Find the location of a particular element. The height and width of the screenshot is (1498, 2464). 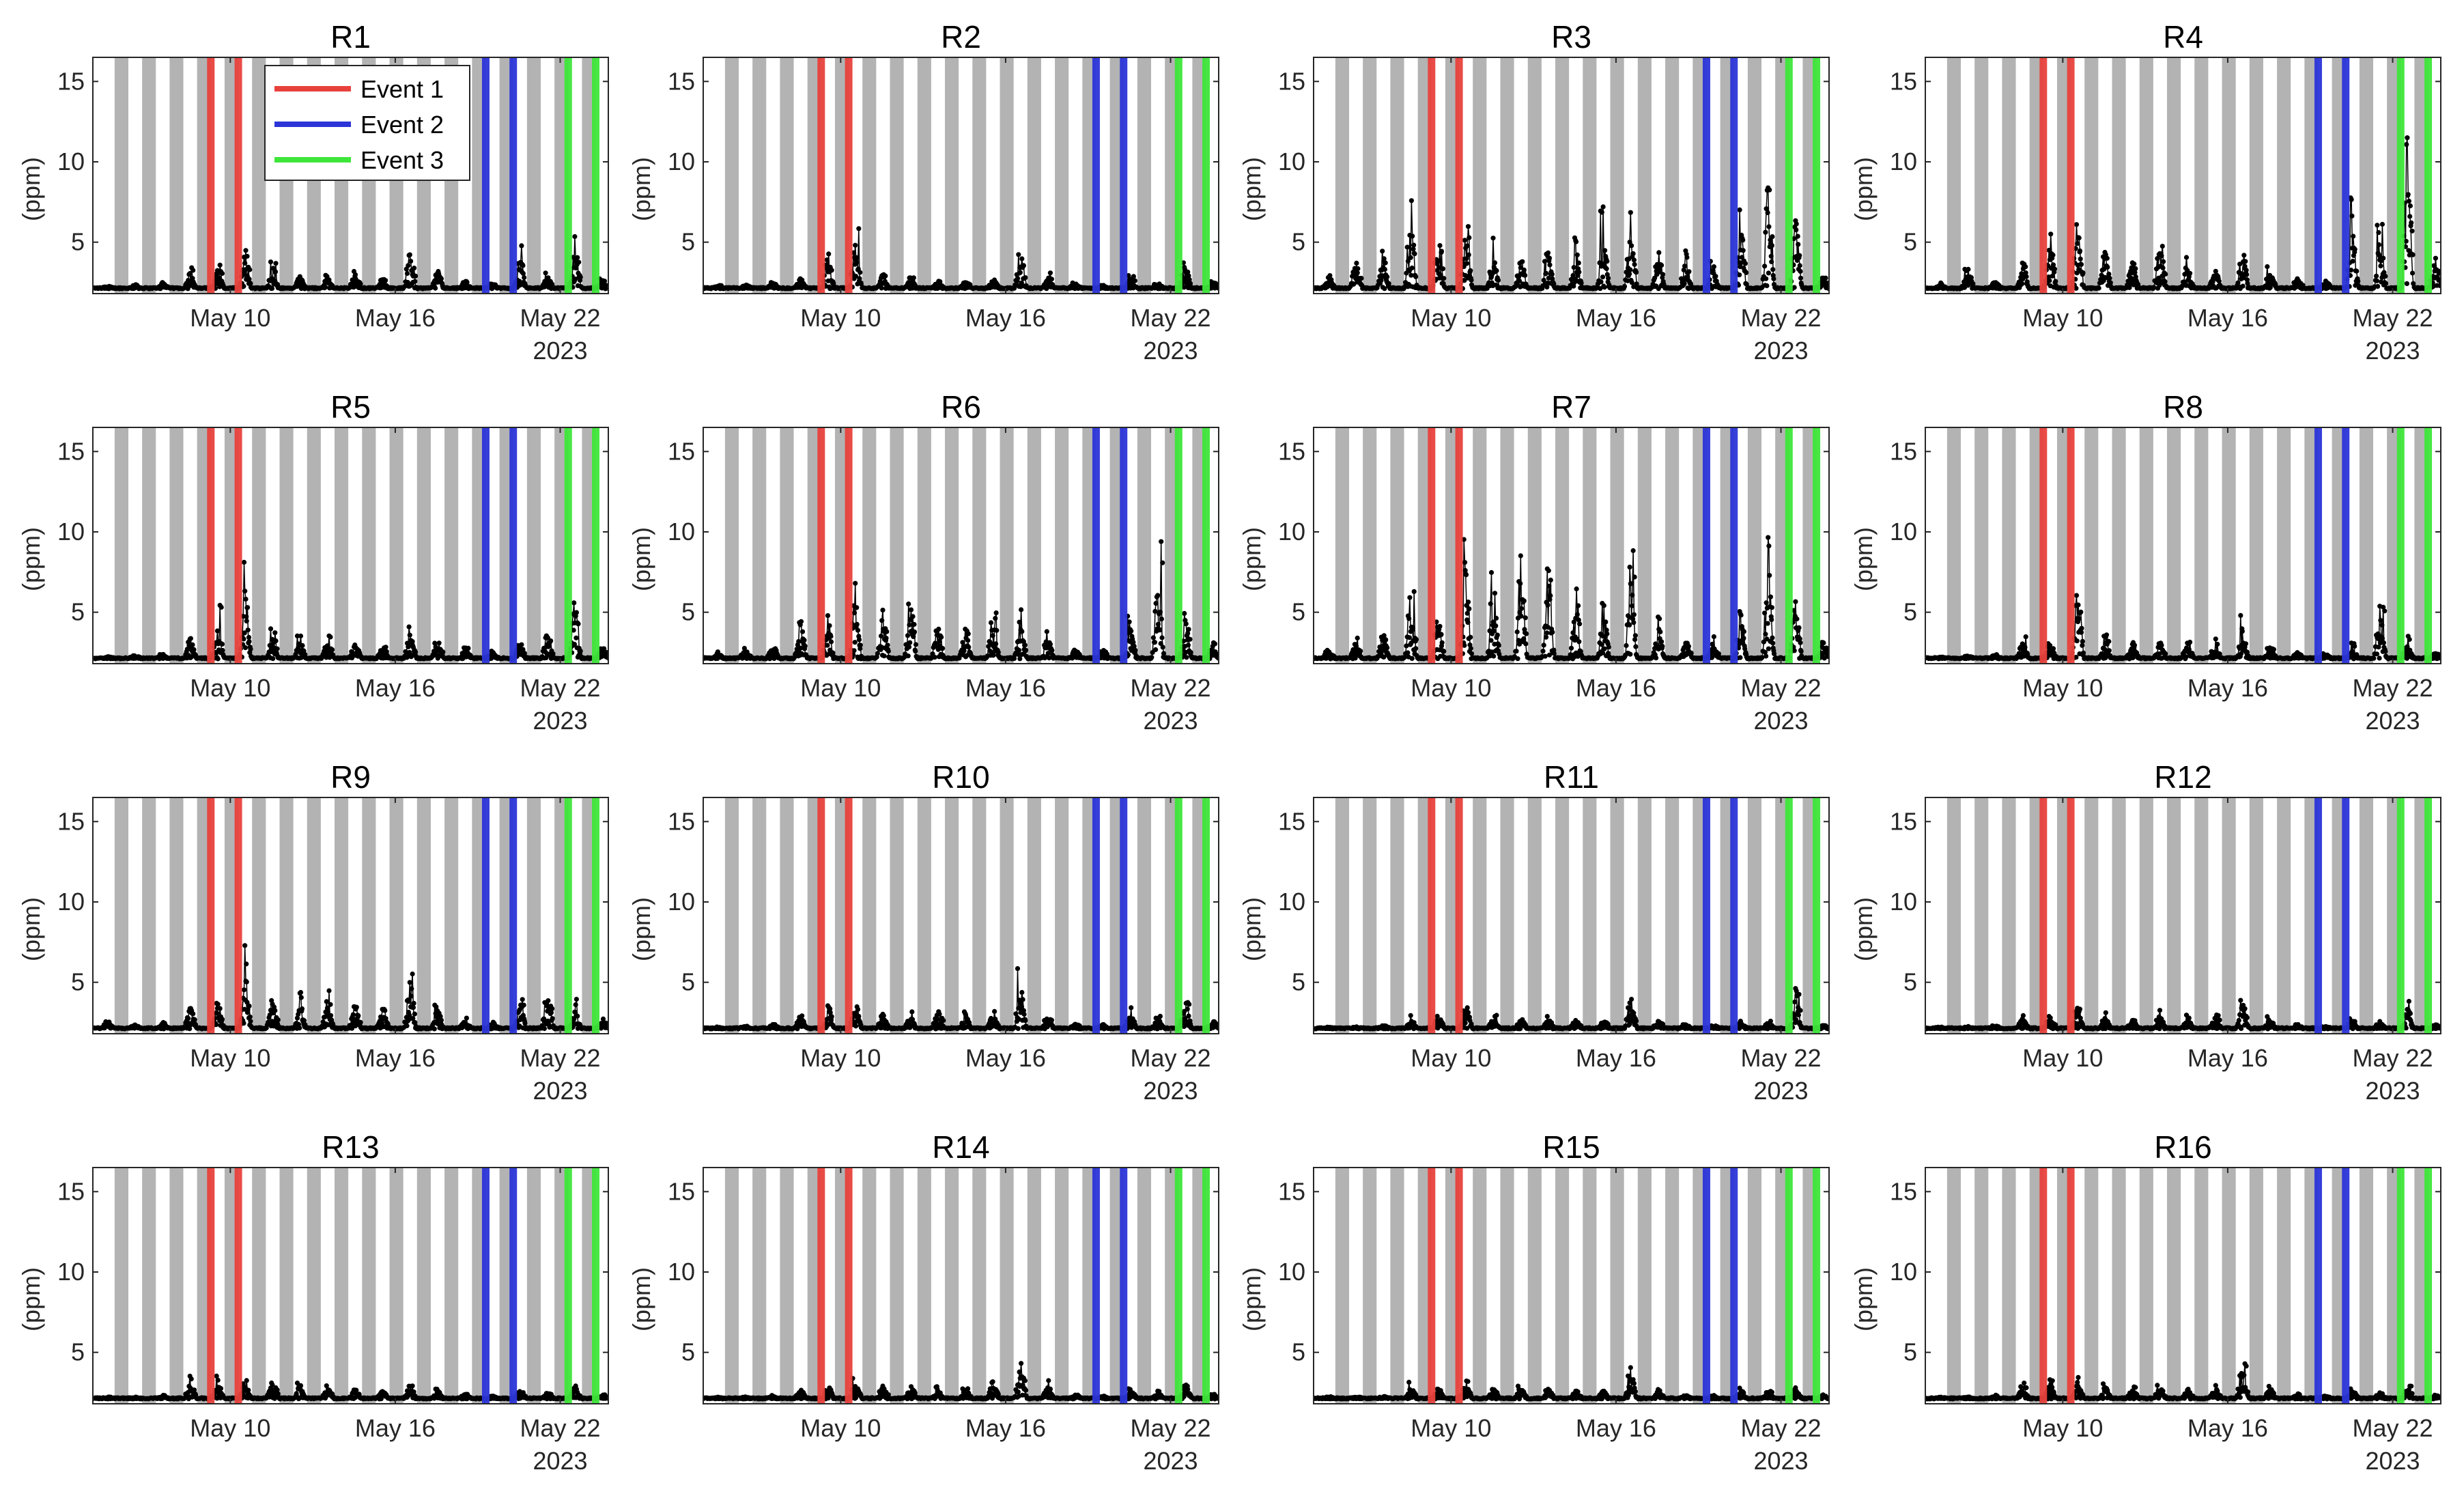

legend-label: Event 1 is located at coordinates (402, 89).